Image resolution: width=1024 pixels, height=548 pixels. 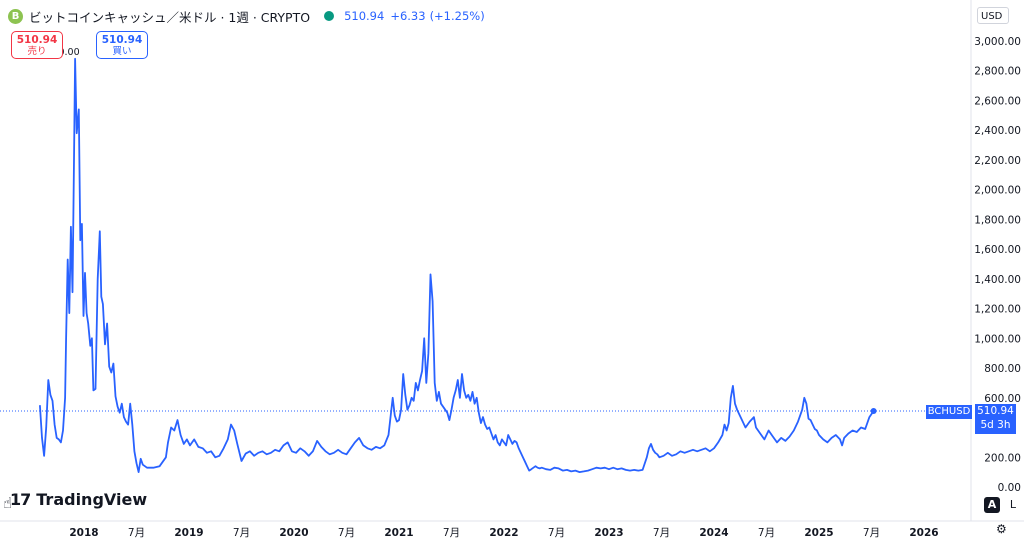 I want to click on y-tick-label: 800.00, so click(x=1002, y=369).